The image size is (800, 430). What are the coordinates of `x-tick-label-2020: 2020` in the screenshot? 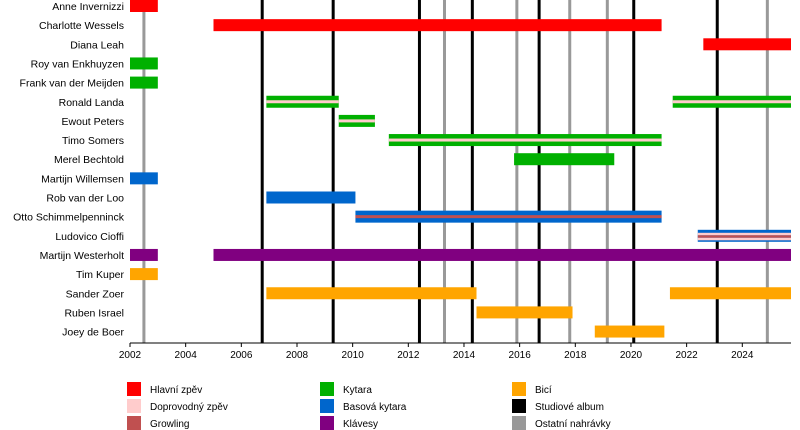 It's located at (631, 355).